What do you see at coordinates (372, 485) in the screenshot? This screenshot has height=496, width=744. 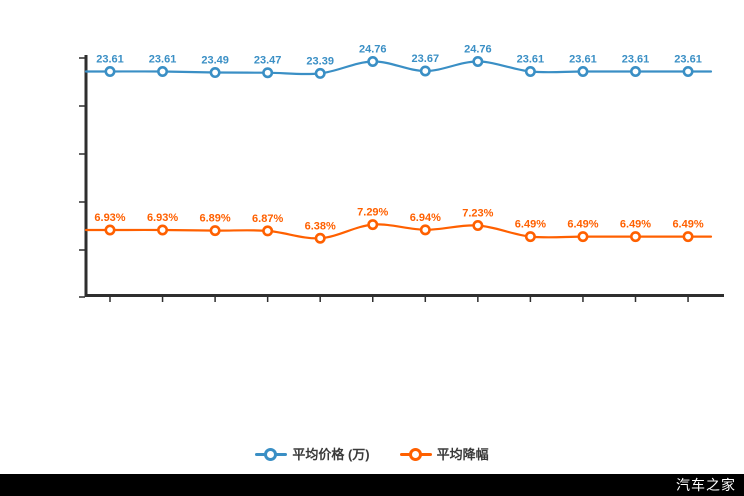 I see `watermark-bar: 汽车之家` at bounding box center [372, 485].